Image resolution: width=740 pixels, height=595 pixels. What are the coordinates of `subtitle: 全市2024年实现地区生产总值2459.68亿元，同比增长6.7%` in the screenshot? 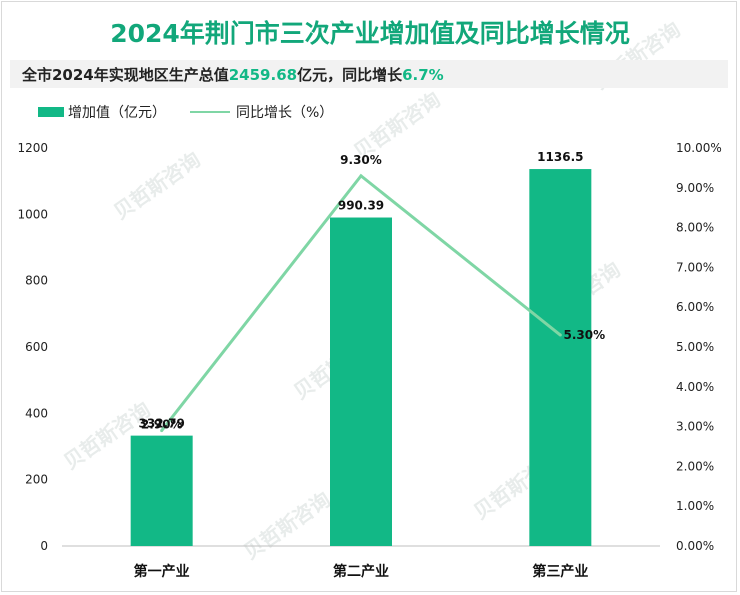 It's located at (233, 74).